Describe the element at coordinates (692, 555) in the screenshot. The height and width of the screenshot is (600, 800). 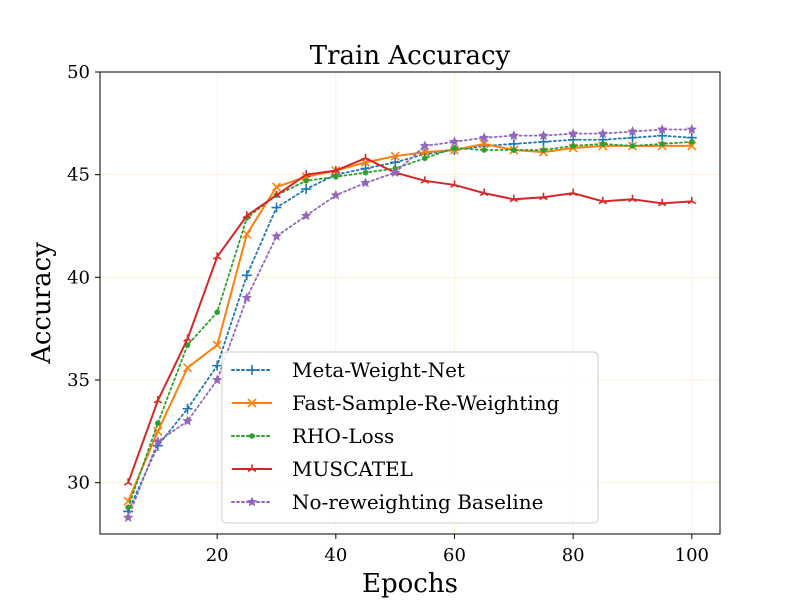
I see `x-tick-label: 100` at that location.